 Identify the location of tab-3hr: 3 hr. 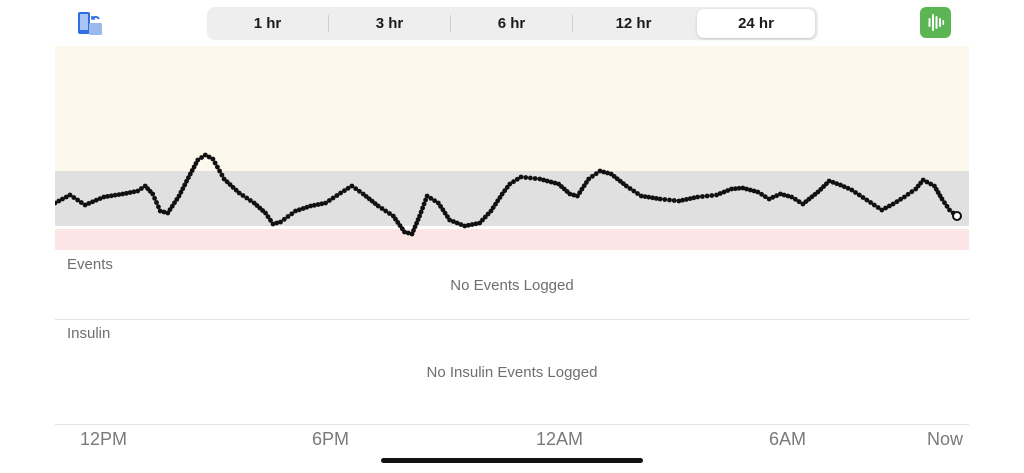
(389, 23).